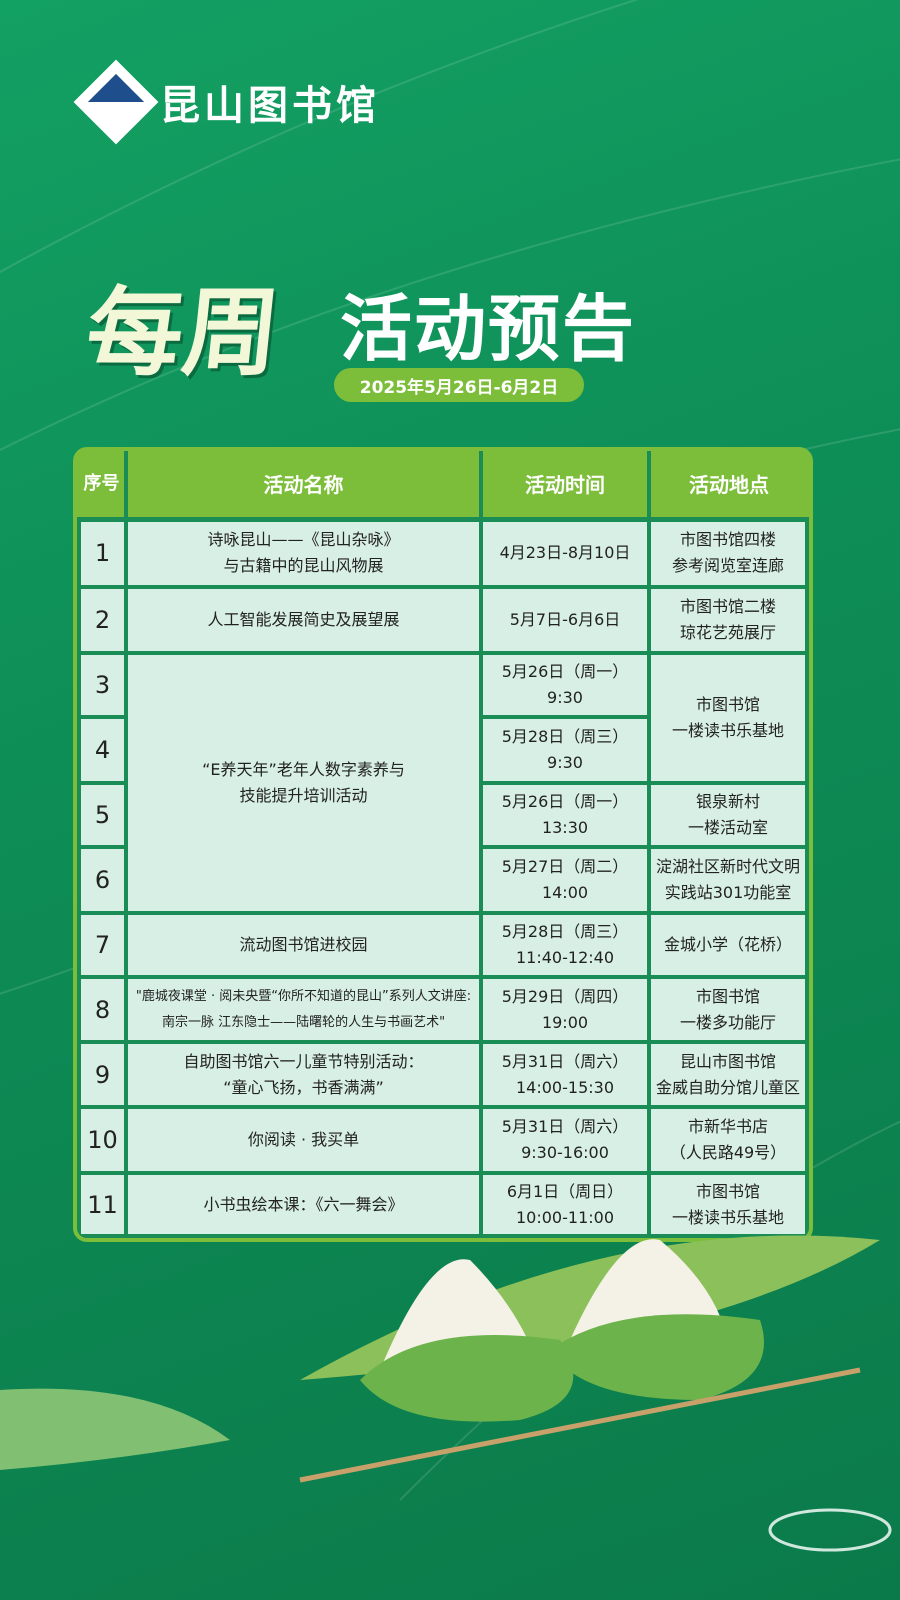  What do you see at coordinates (103, 486) in the screenshot?
I see `header-no: 序号` at bounding box center [103, 486].